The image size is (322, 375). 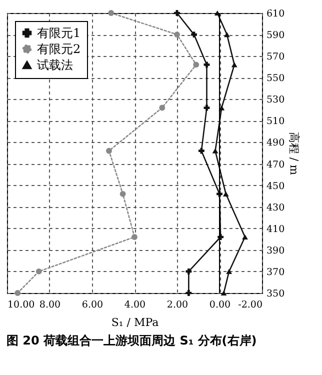 What do you see at coordinates (275, 294) in the screenshot?
I see `y-tick-label: 350` at bounding box center [275, 294].